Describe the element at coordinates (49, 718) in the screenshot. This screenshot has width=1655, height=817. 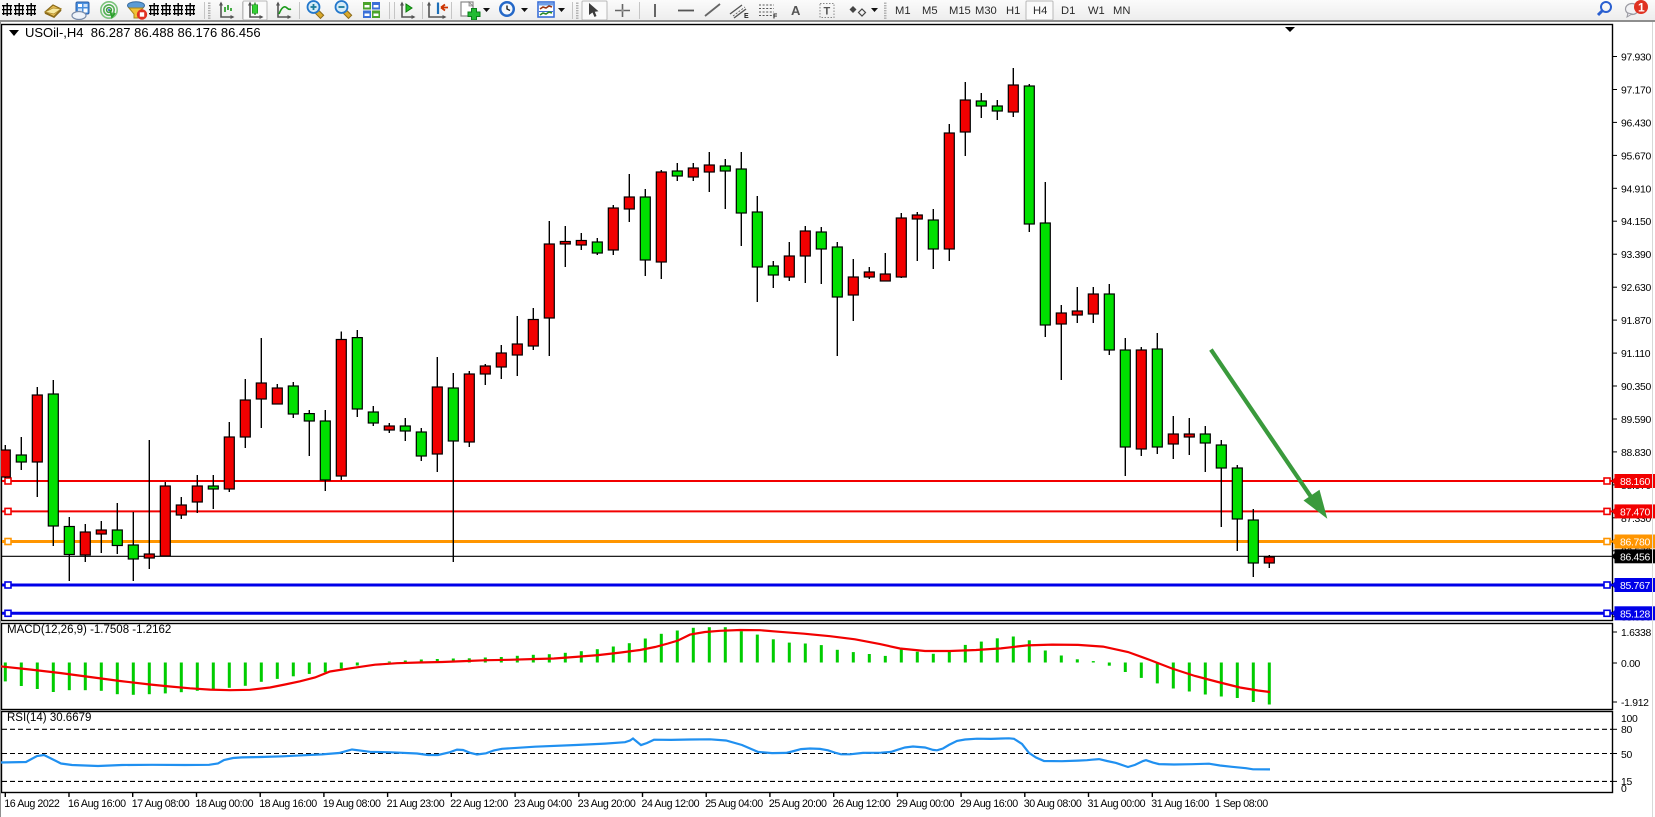
I see `svg-text: RSI(14) 30.6679` at that location.